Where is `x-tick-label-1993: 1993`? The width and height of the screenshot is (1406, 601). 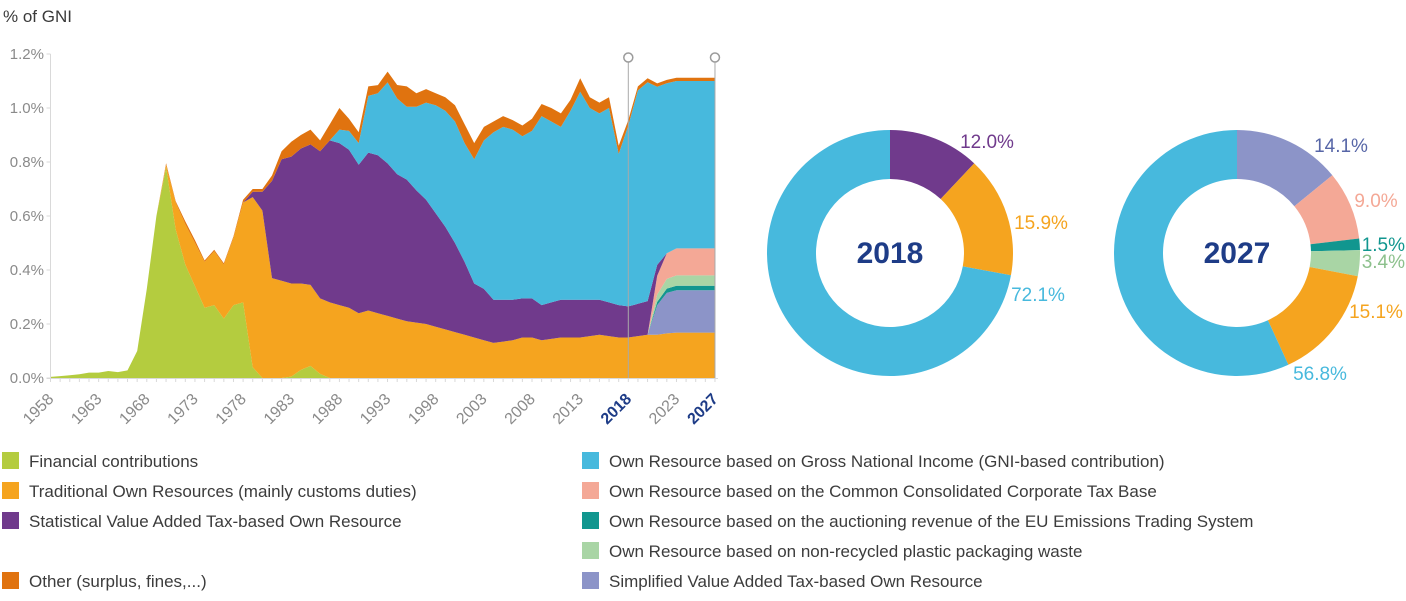
x-tick-label-1993: 1993 is located at coordinates (375, 409).